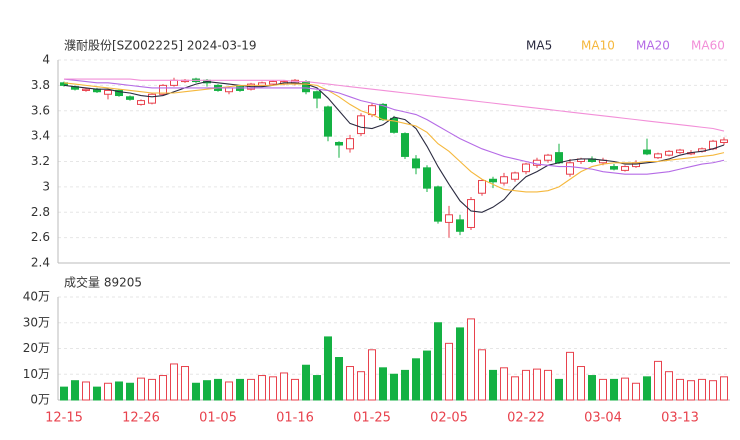 This screenshot has height=440, width=740. Describe the element at coordinates (36, 348) in the screenshot. I see `y-tick-label: 20万` at that location.